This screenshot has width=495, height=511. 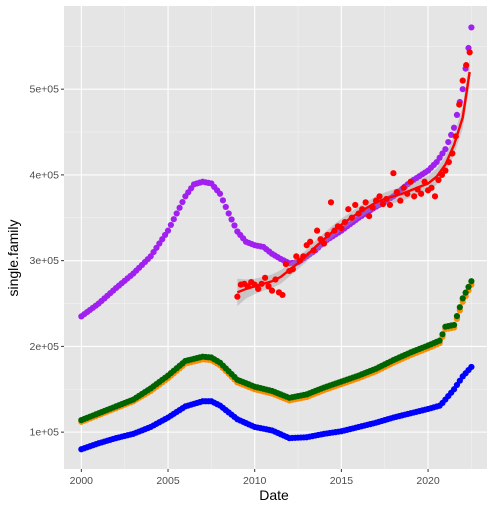 What do you see at coordinates (428, 481) in the screenshot?
I see `x-tick-label: 2020` at bounding box center [428, 481].